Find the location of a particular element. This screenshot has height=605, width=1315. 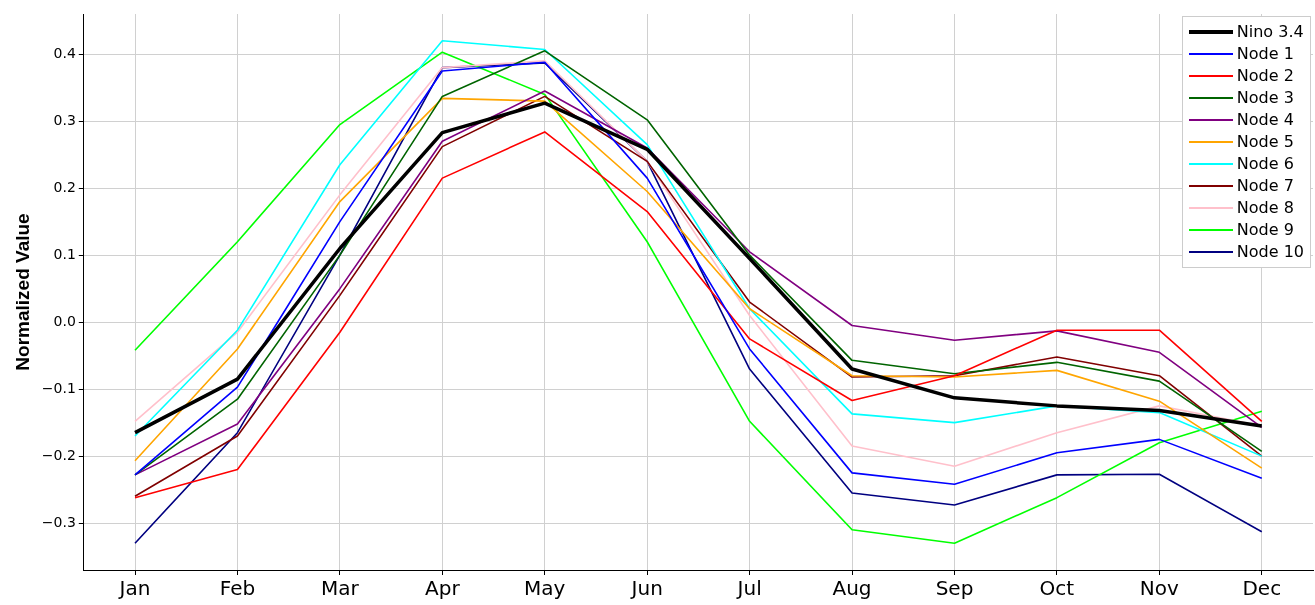

x-tick-label: May is located at coordinates (545, 588).